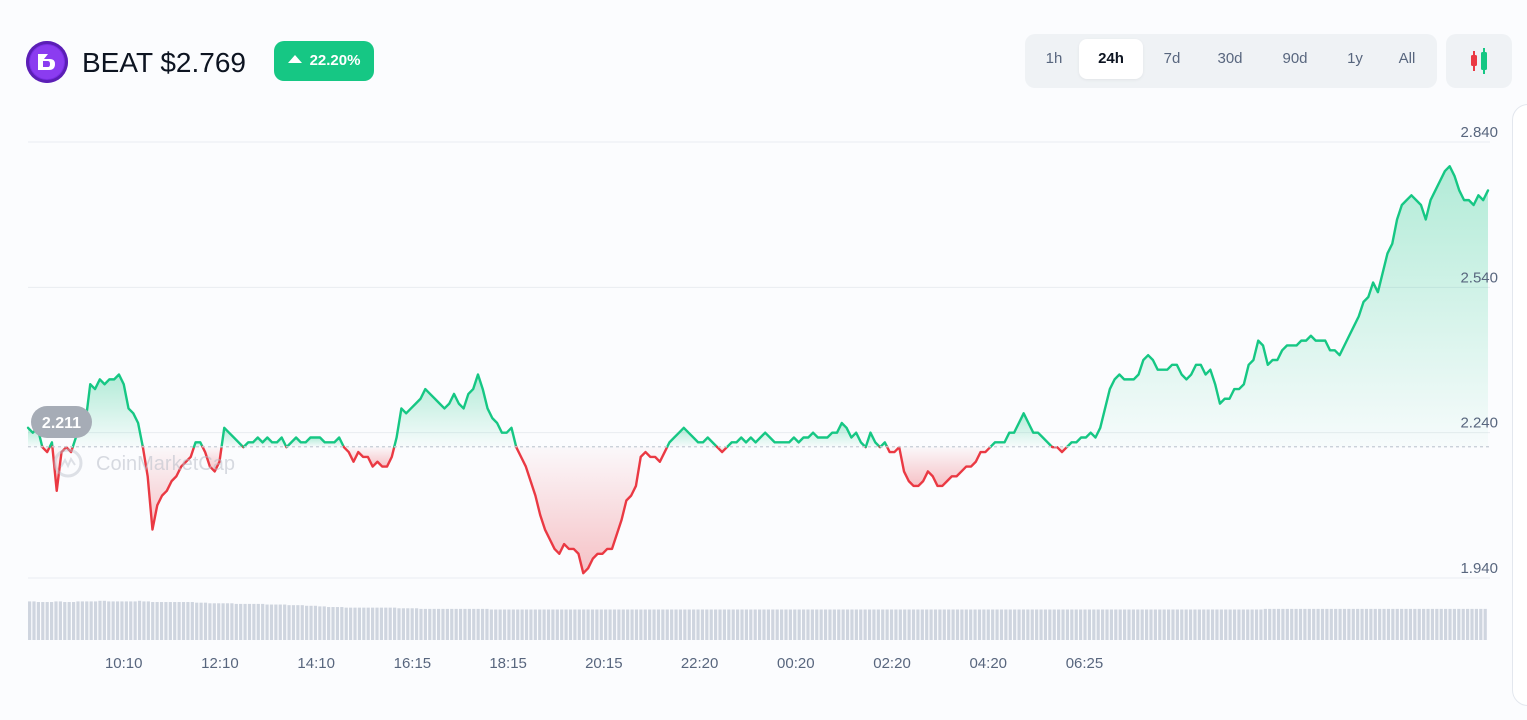 Image resolution: width=1527 pixels, height=720 pixels. I want to click on candlestick-icon, so click(1479, 61).